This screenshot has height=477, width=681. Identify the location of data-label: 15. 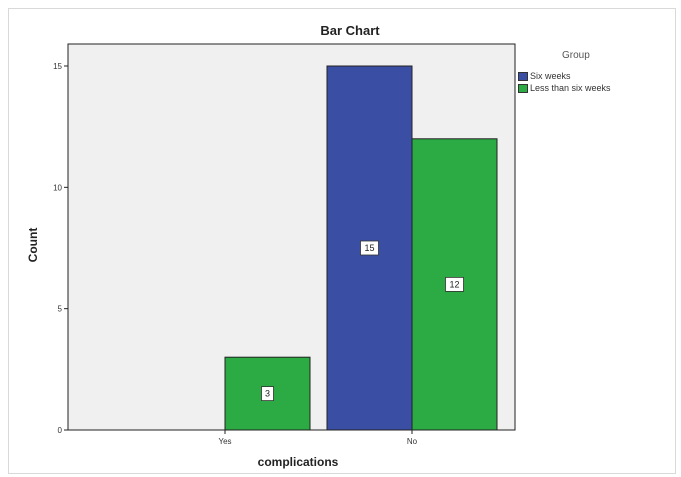
(369, 248).